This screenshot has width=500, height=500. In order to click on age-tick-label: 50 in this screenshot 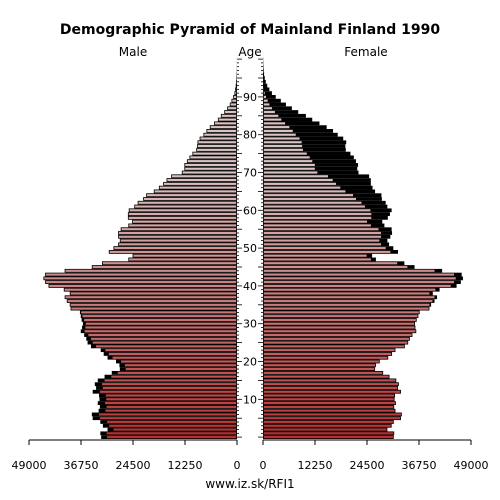, I will do `click(250, 248)`.